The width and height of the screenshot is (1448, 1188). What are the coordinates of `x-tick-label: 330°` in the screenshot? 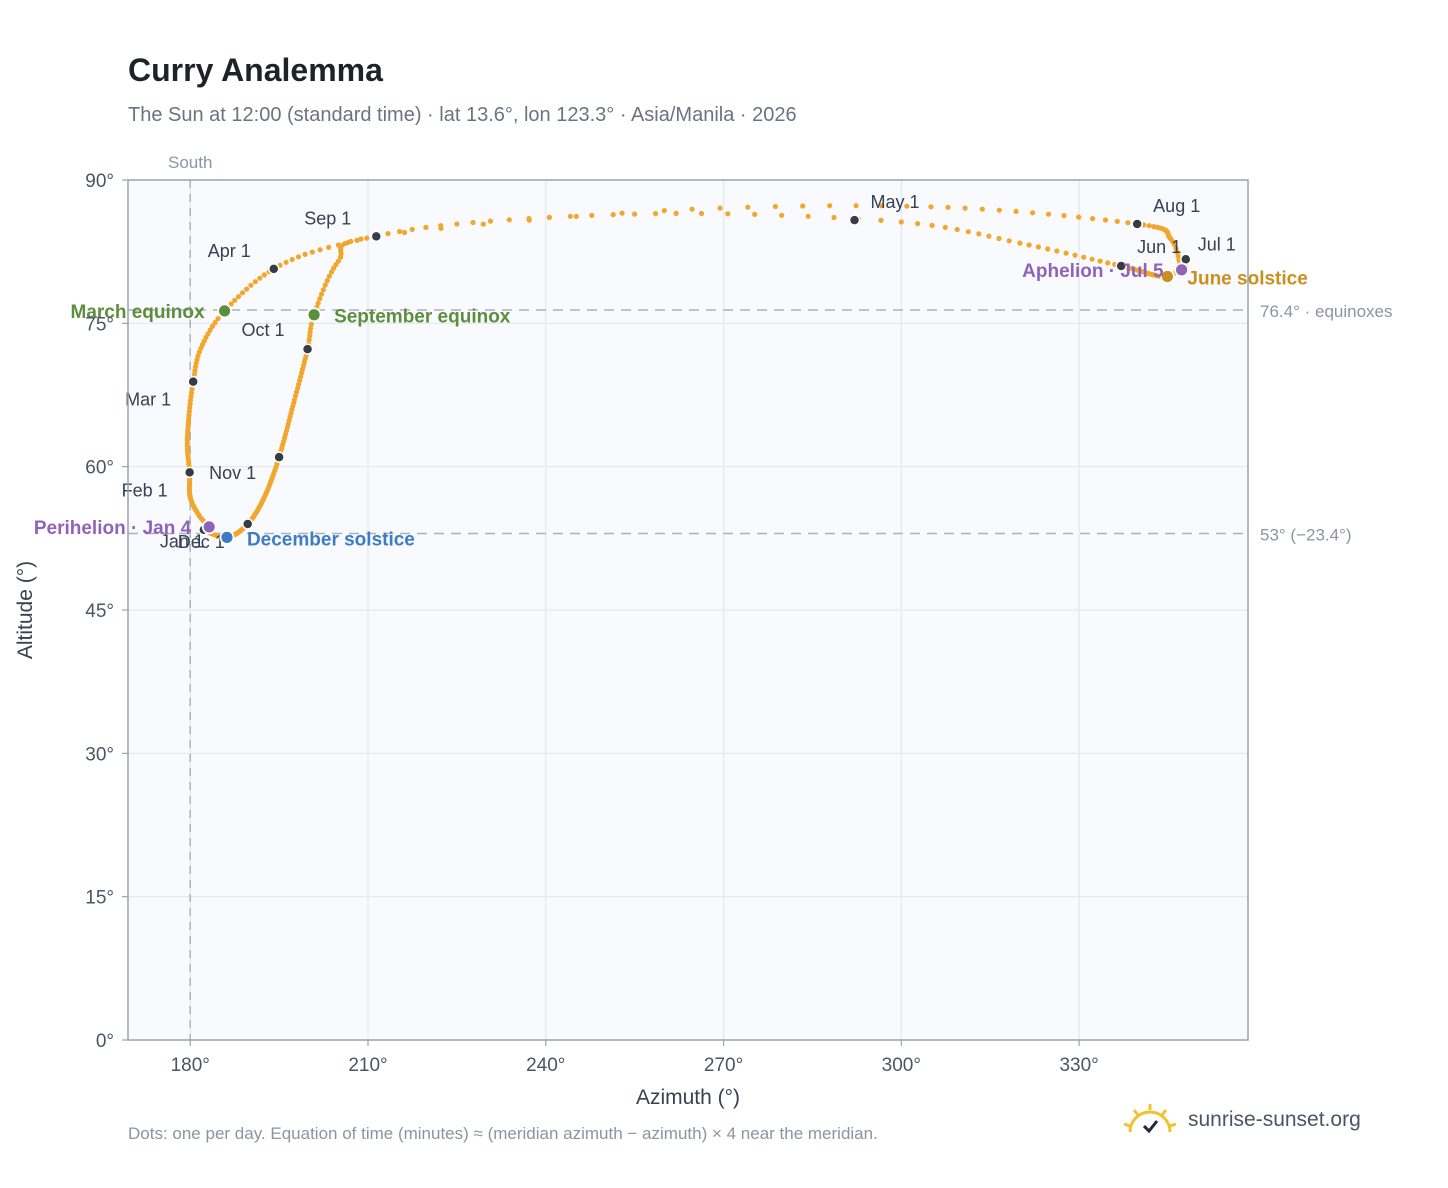 It's located at (1078, 1065).